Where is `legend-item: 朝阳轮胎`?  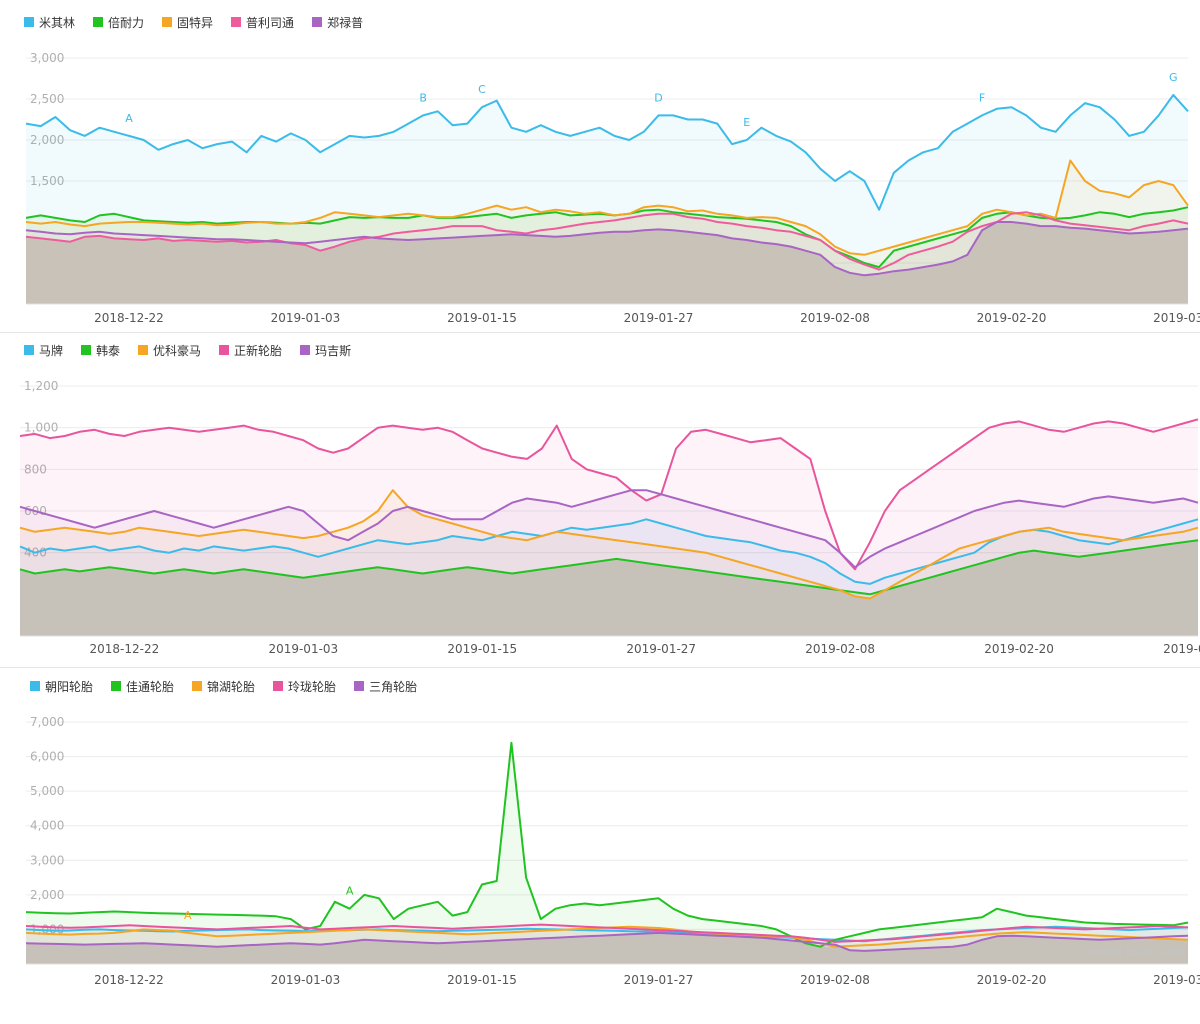 legend-item: 朝阳轮胎 is located at coordinates (61, 686).